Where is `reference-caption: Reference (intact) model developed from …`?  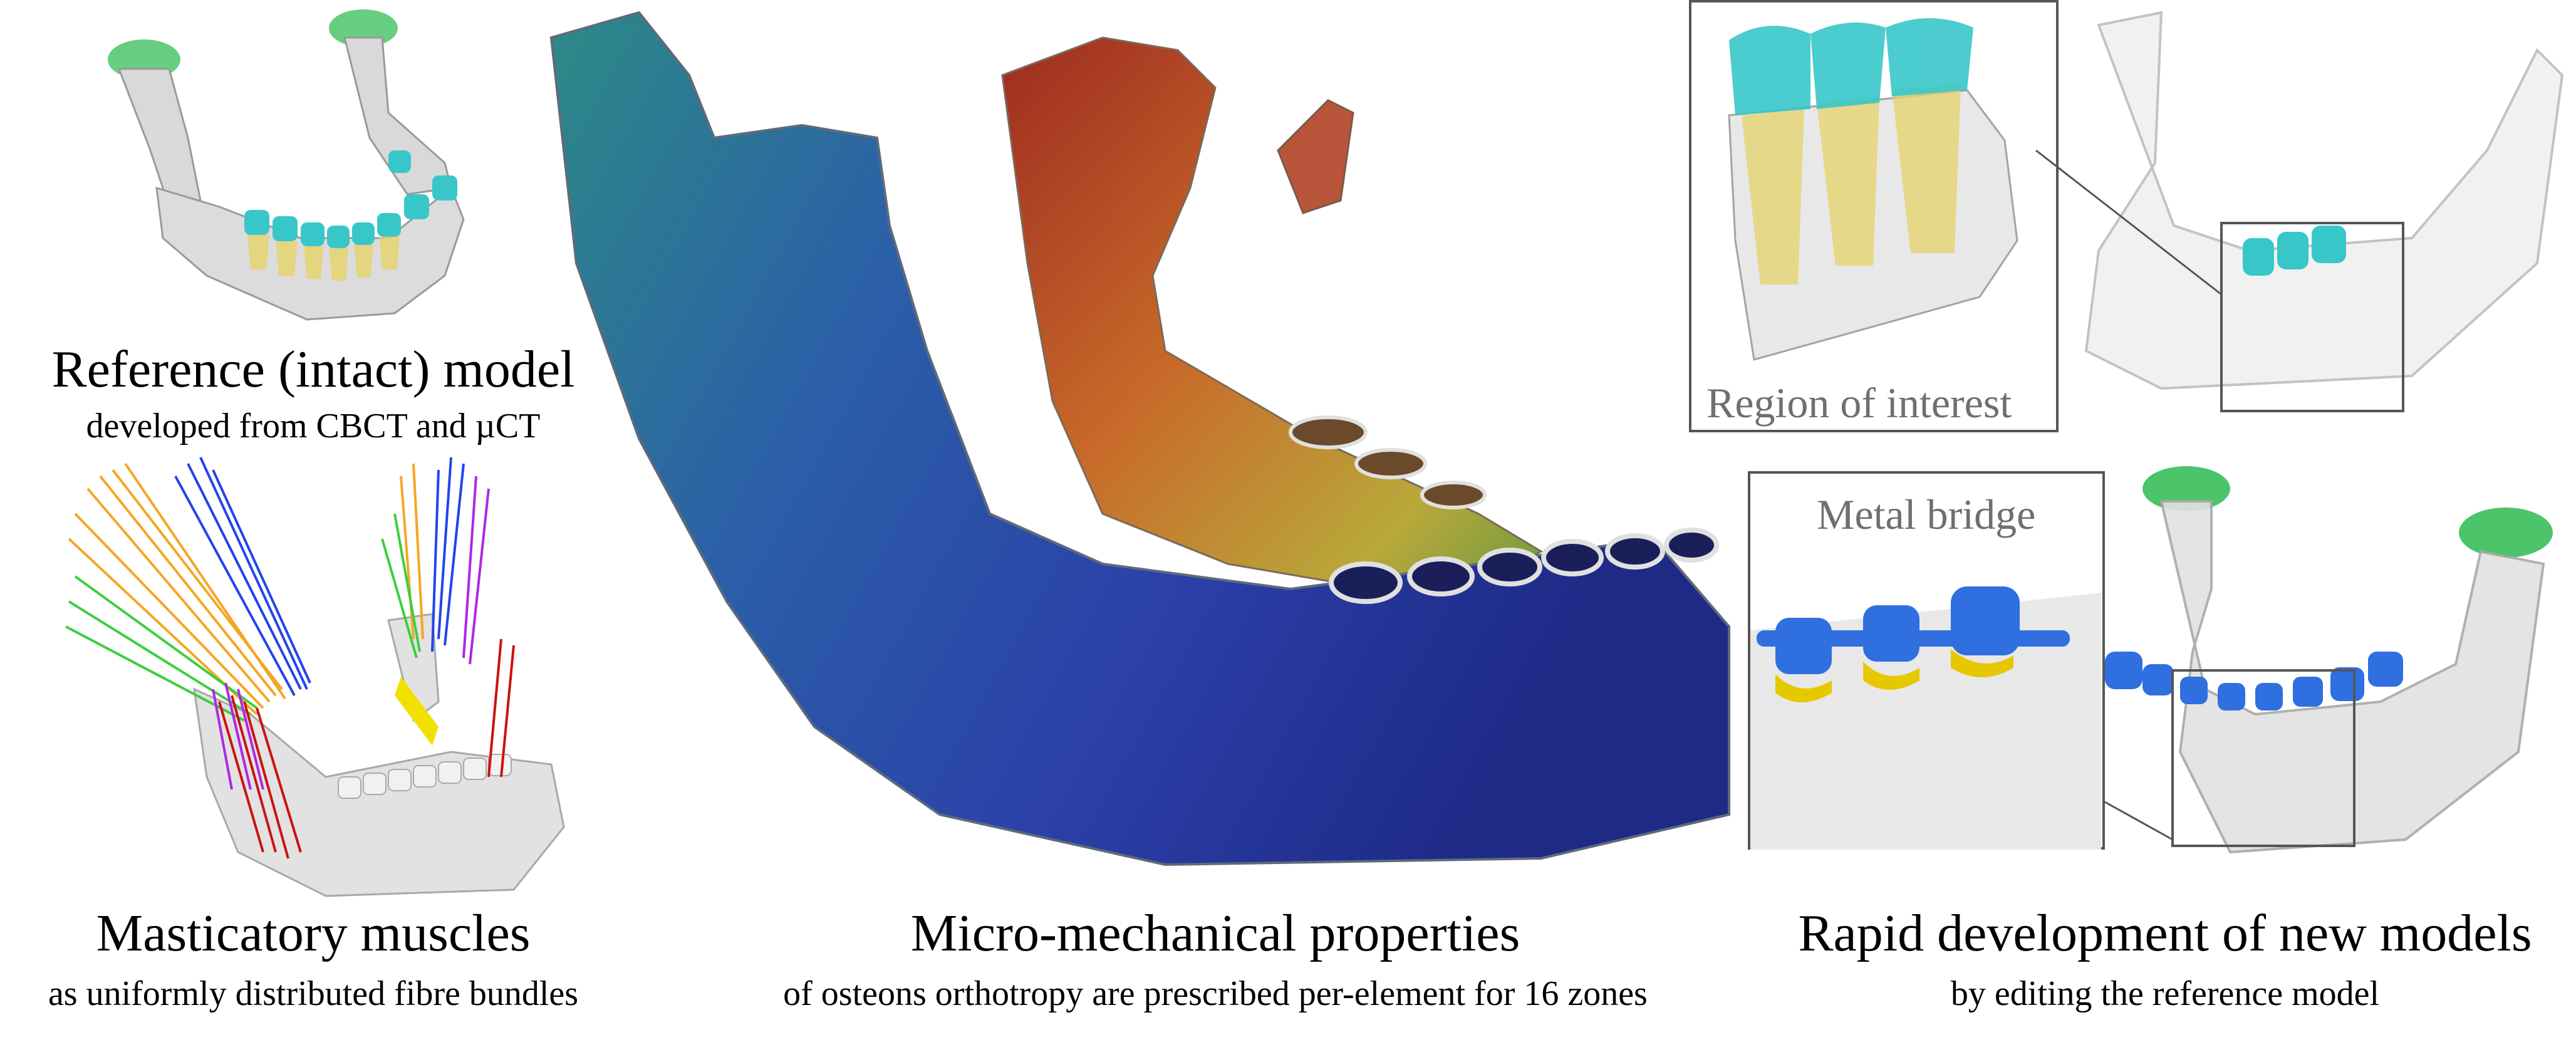 reference-caption: Reference (intact) model developed from … is located at coordinates (313, 393).